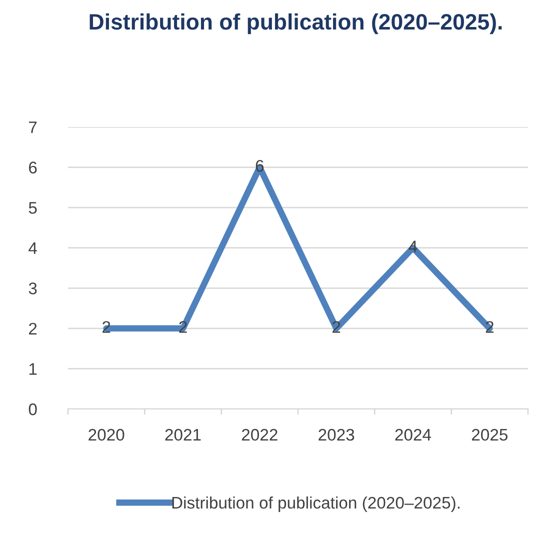 This screenshot has width=558, height=535. I want to click on chart-title: Distribution of publication (2020–2025)., so click(296, 23).